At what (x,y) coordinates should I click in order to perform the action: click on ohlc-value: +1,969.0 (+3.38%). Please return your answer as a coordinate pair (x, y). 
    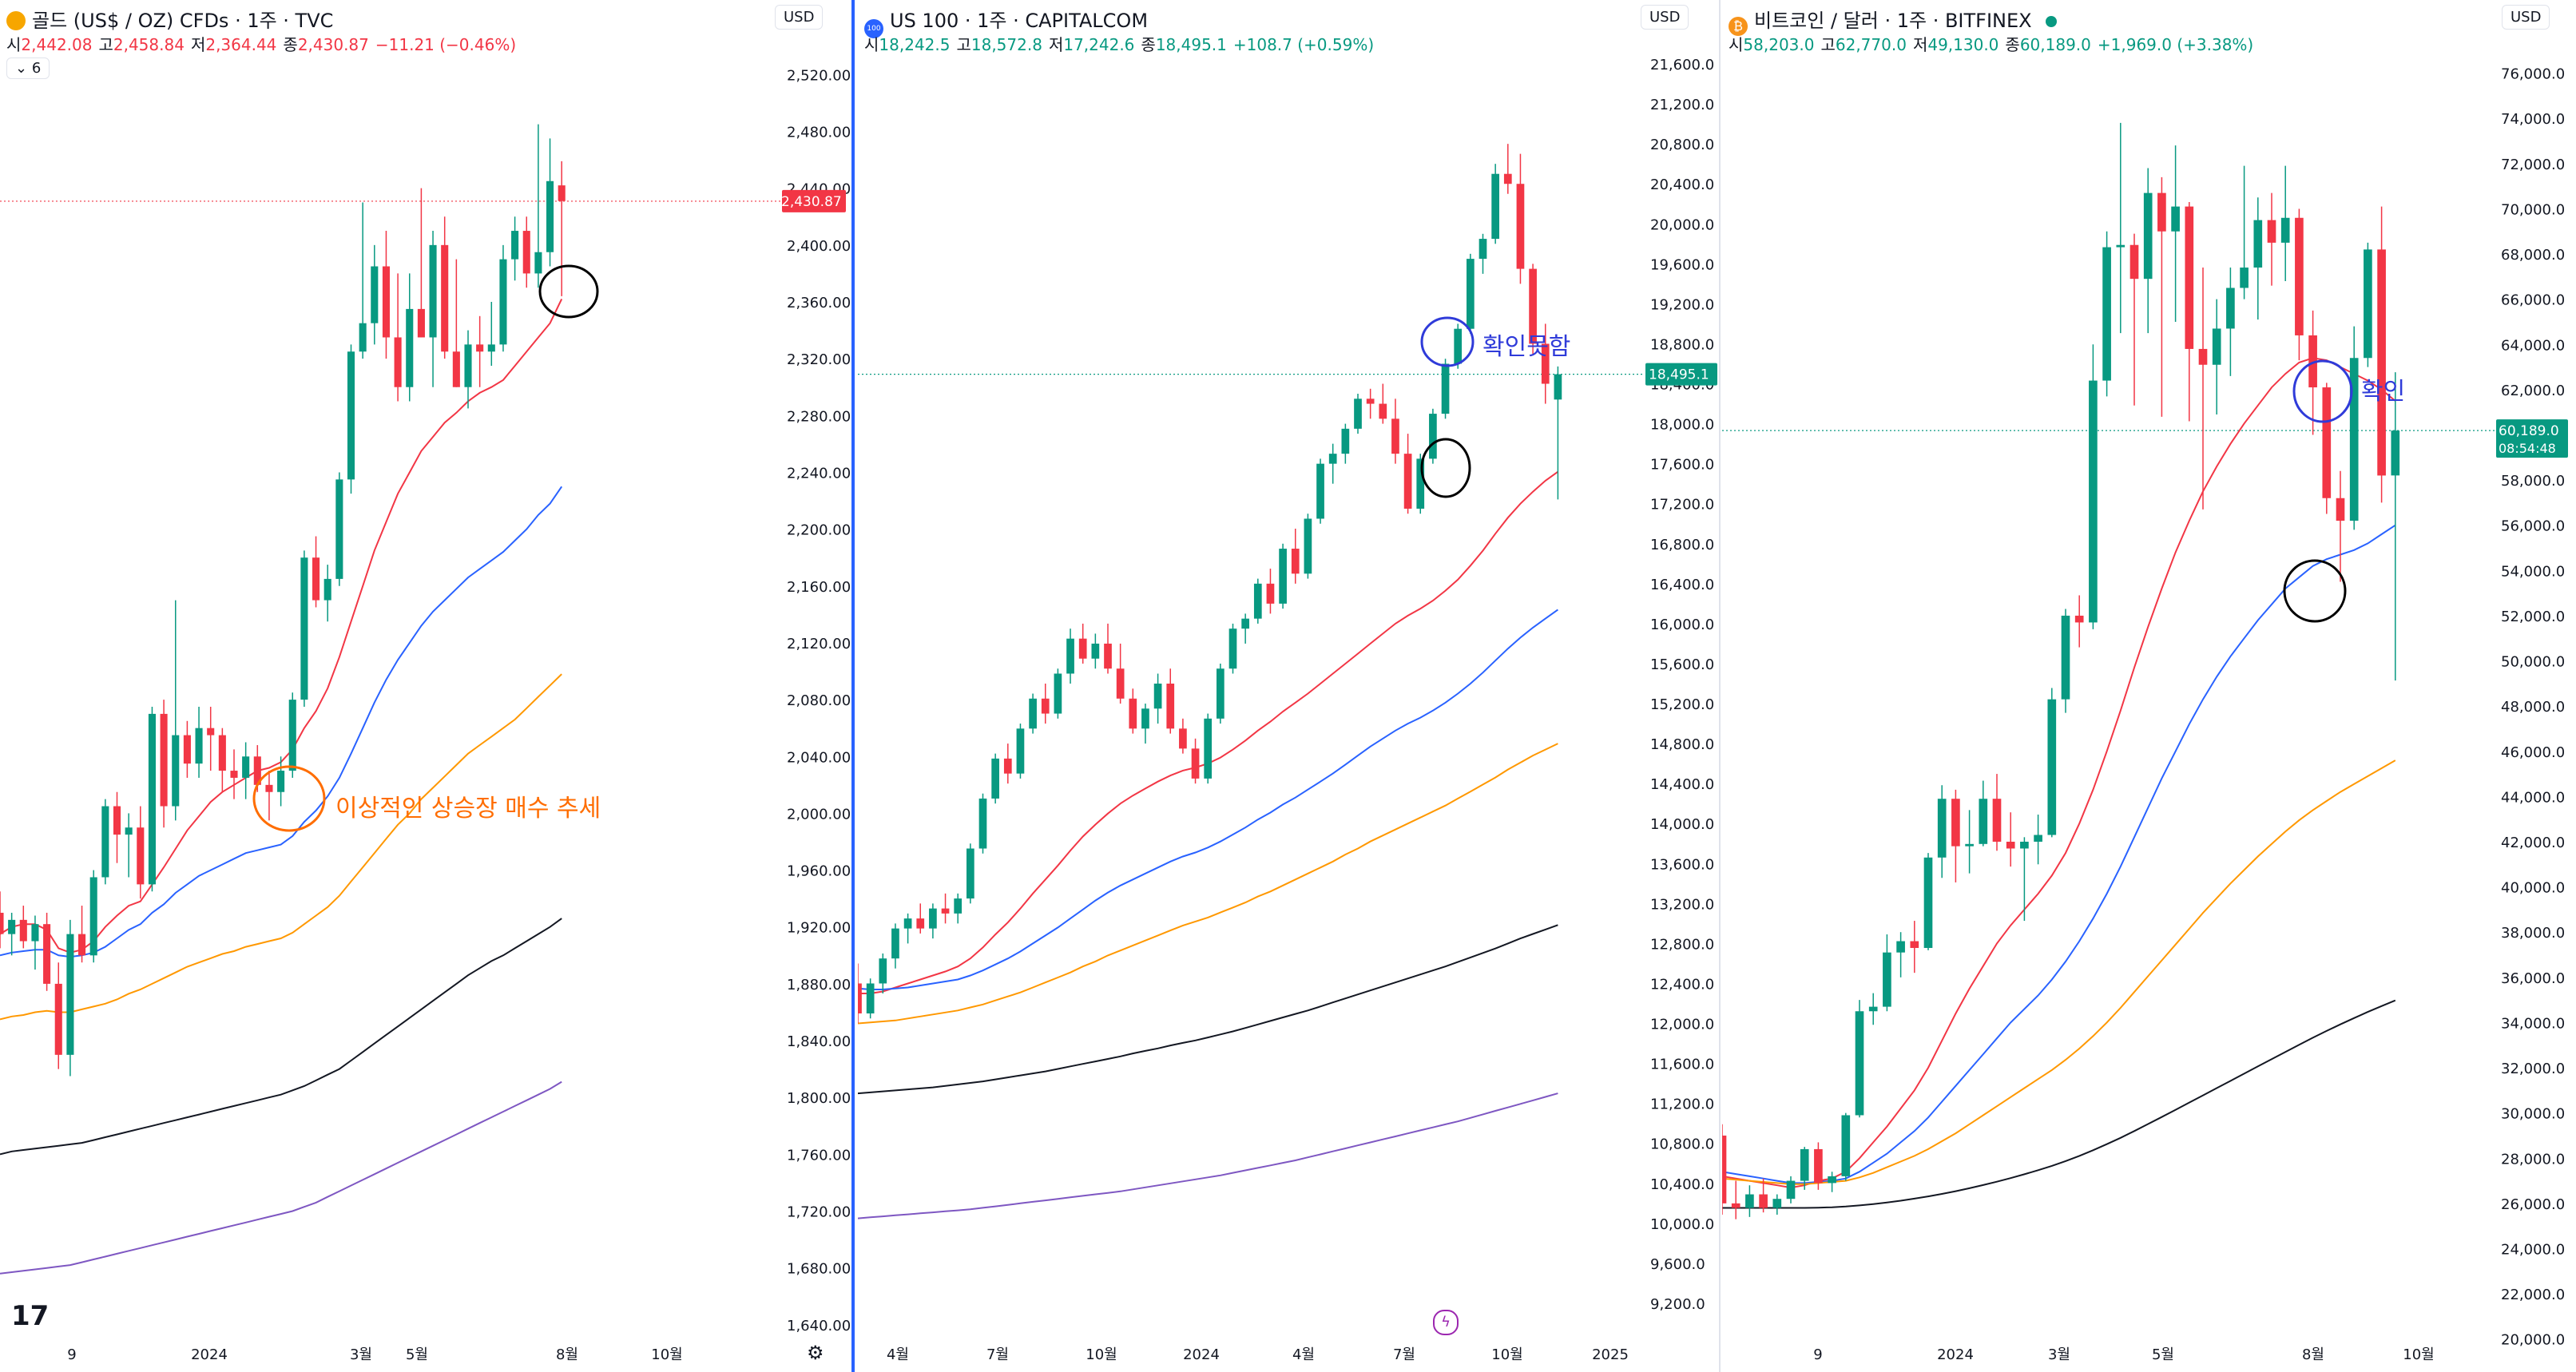
    Looking at the image, I should click on (2175, 45).